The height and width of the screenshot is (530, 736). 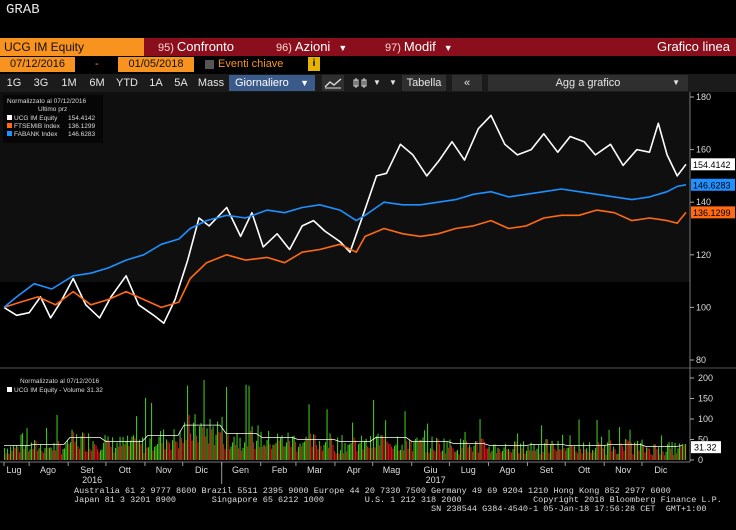 What do you see at coordinates (333, 83) in the screenshot?
I see `line-chart-icon` at bounding box center [333, 83].